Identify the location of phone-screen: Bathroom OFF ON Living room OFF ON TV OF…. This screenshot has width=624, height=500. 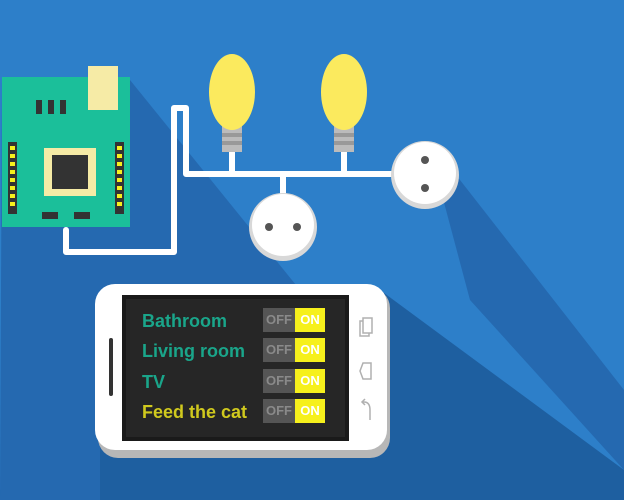
(235, 368).